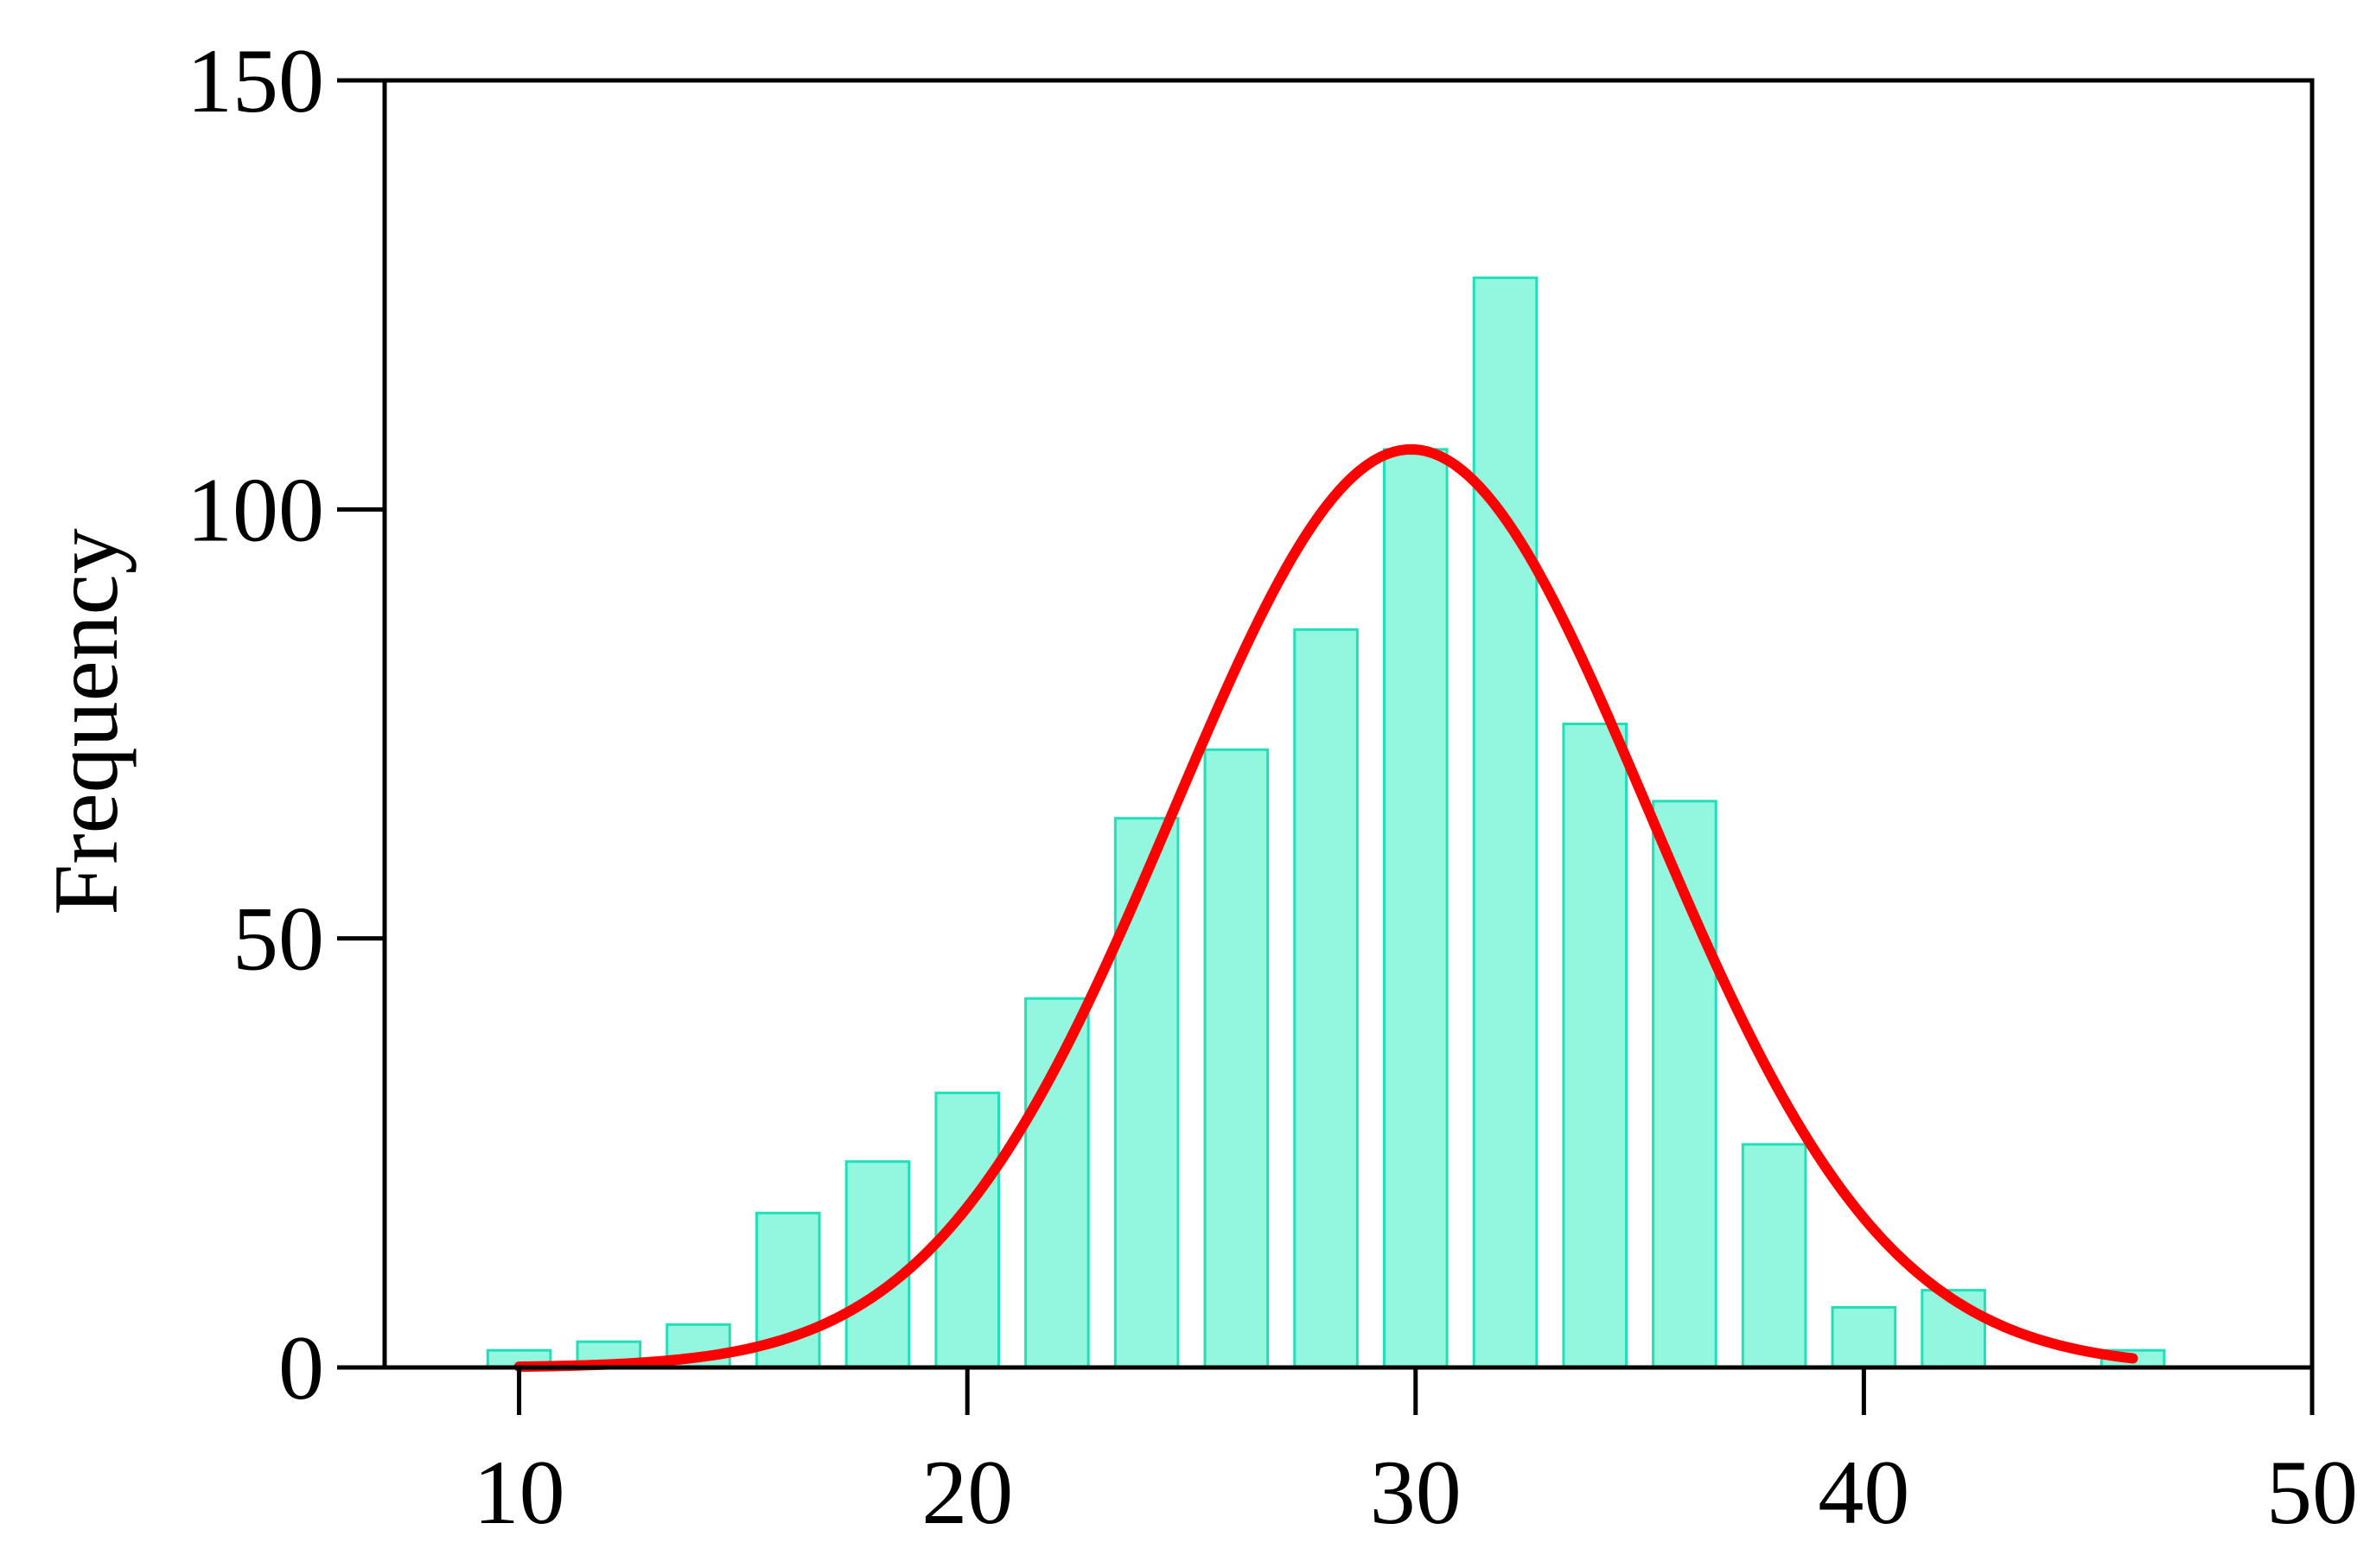 The image size is (2370, 1568). I want to click on y-tick-label: 100, so click(255, 510).